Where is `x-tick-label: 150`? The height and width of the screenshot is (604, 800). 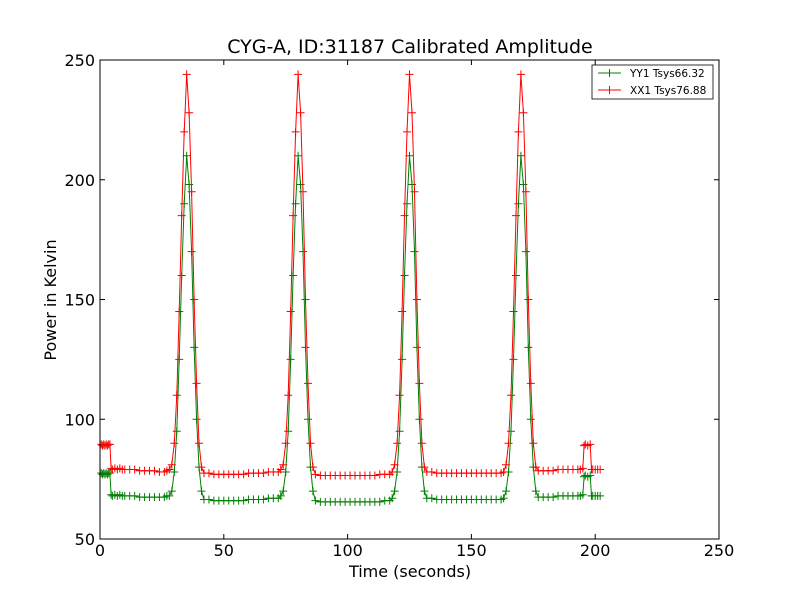 x-tick-label: 150 is located at coordinates (471, 550).